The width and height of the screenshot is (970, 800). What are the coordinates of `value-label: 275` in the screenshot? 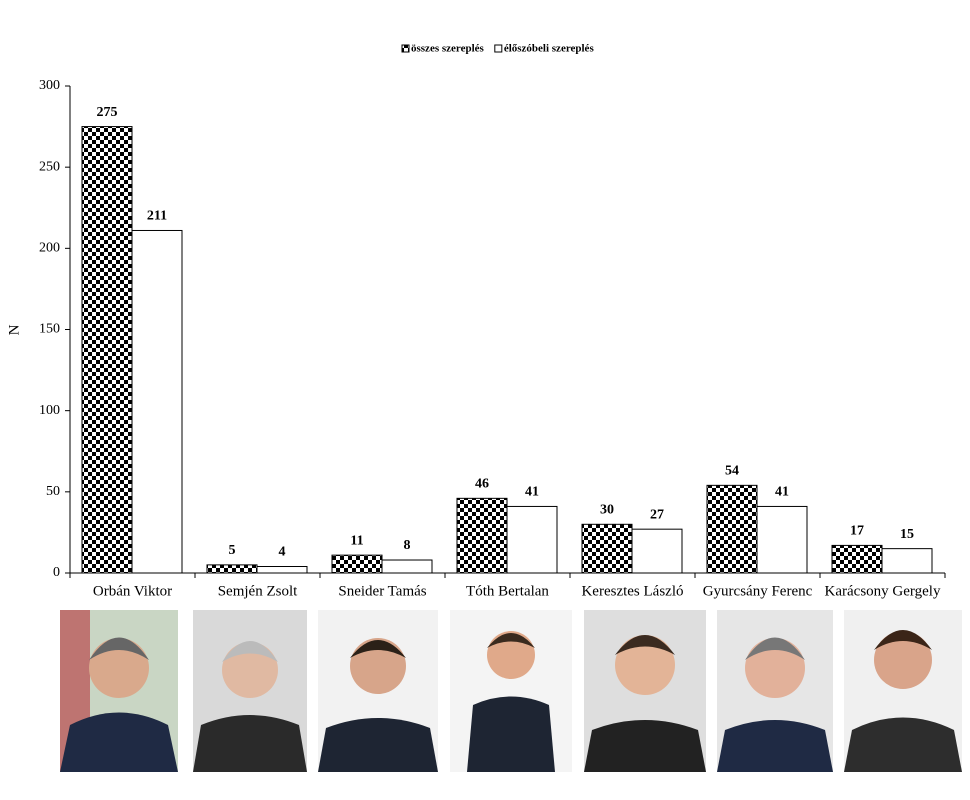 It's located at (107, 112).